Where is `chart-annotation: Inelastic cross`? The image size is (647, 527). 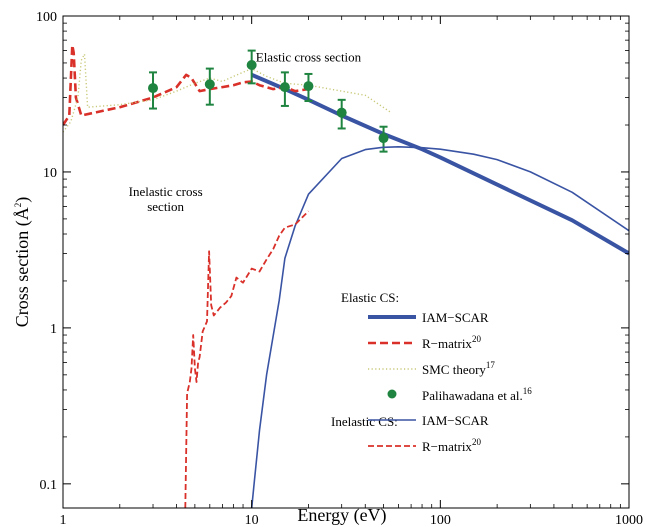 chart-annotation: Inelastic cross is located at coordinates (166, 191).